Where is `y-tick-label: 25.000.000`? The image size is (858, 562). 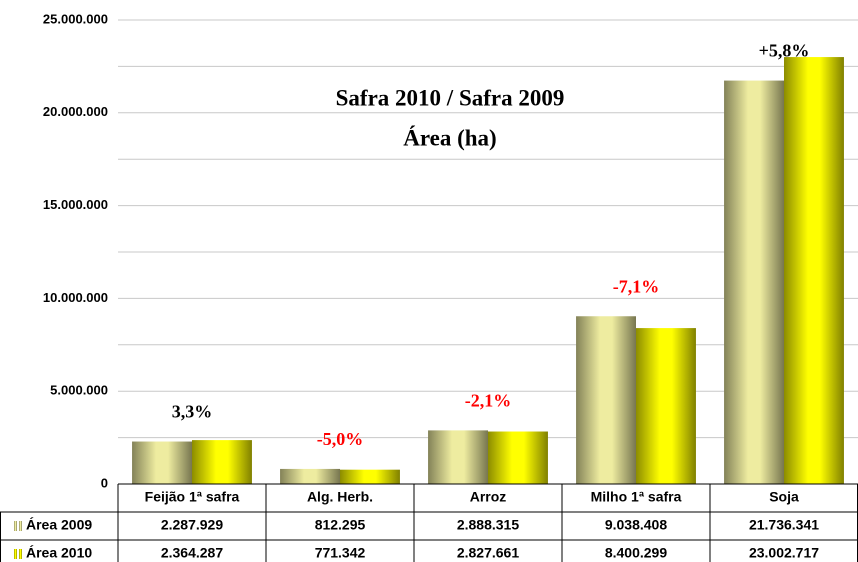 y-tick-label: 25.000.000 is located at coordinates (75, 18).